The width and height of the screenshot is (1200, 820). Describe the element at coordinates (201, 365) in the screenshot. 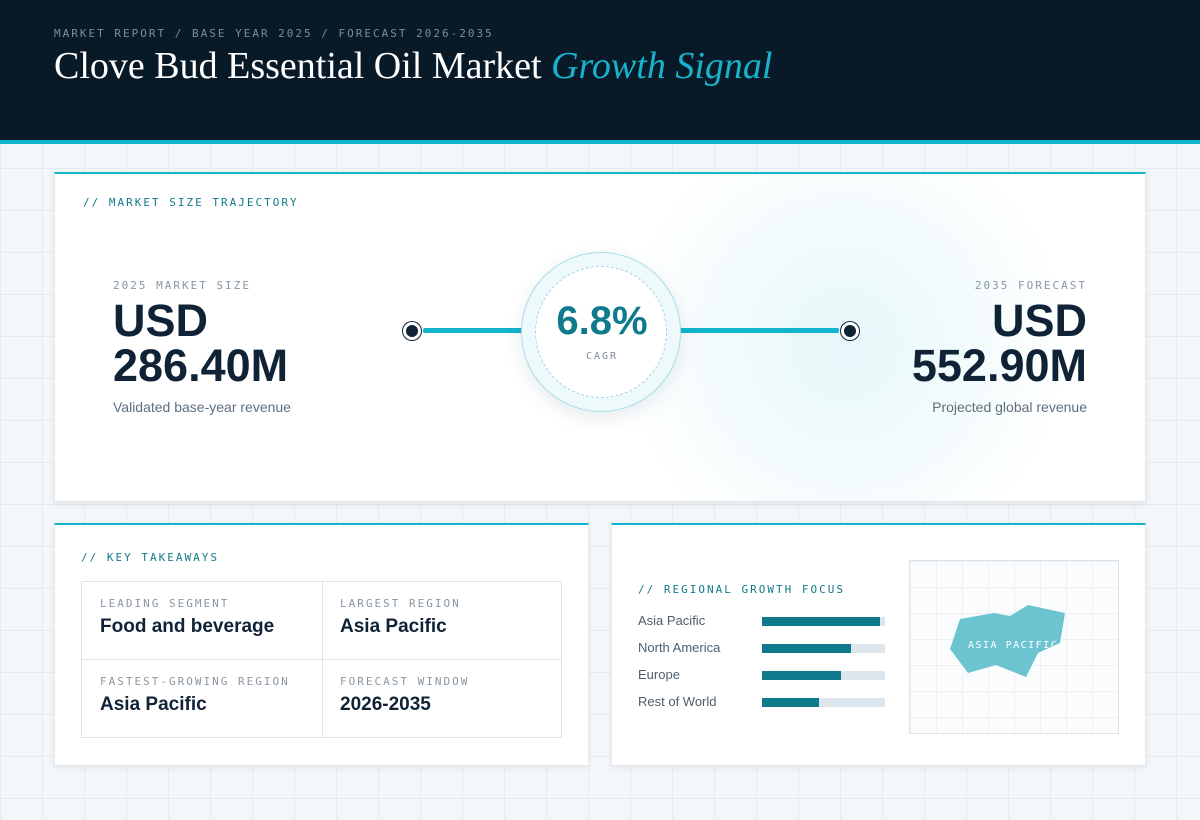

I see `start-stat-value: 286.40M` at that location.